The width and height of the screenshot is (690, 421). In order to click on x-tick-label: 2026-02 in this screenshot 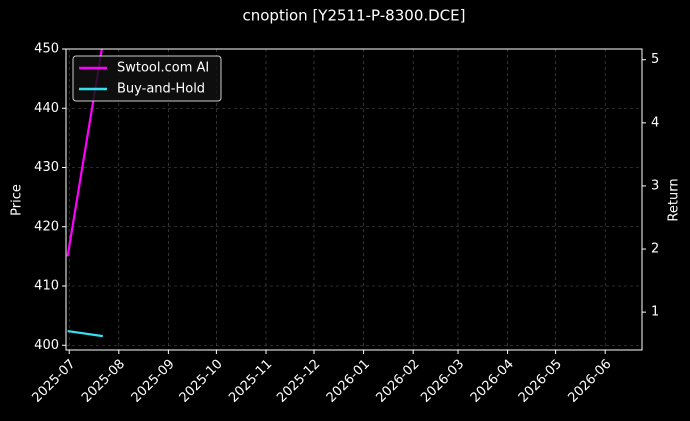, I will do `click(397, 381)`.